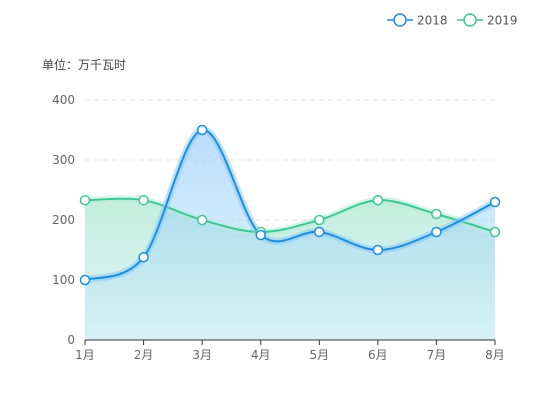  Describe the element at coordinates (495, 355) in the screenshot. I see `x-tick-label: 8月` at that location.